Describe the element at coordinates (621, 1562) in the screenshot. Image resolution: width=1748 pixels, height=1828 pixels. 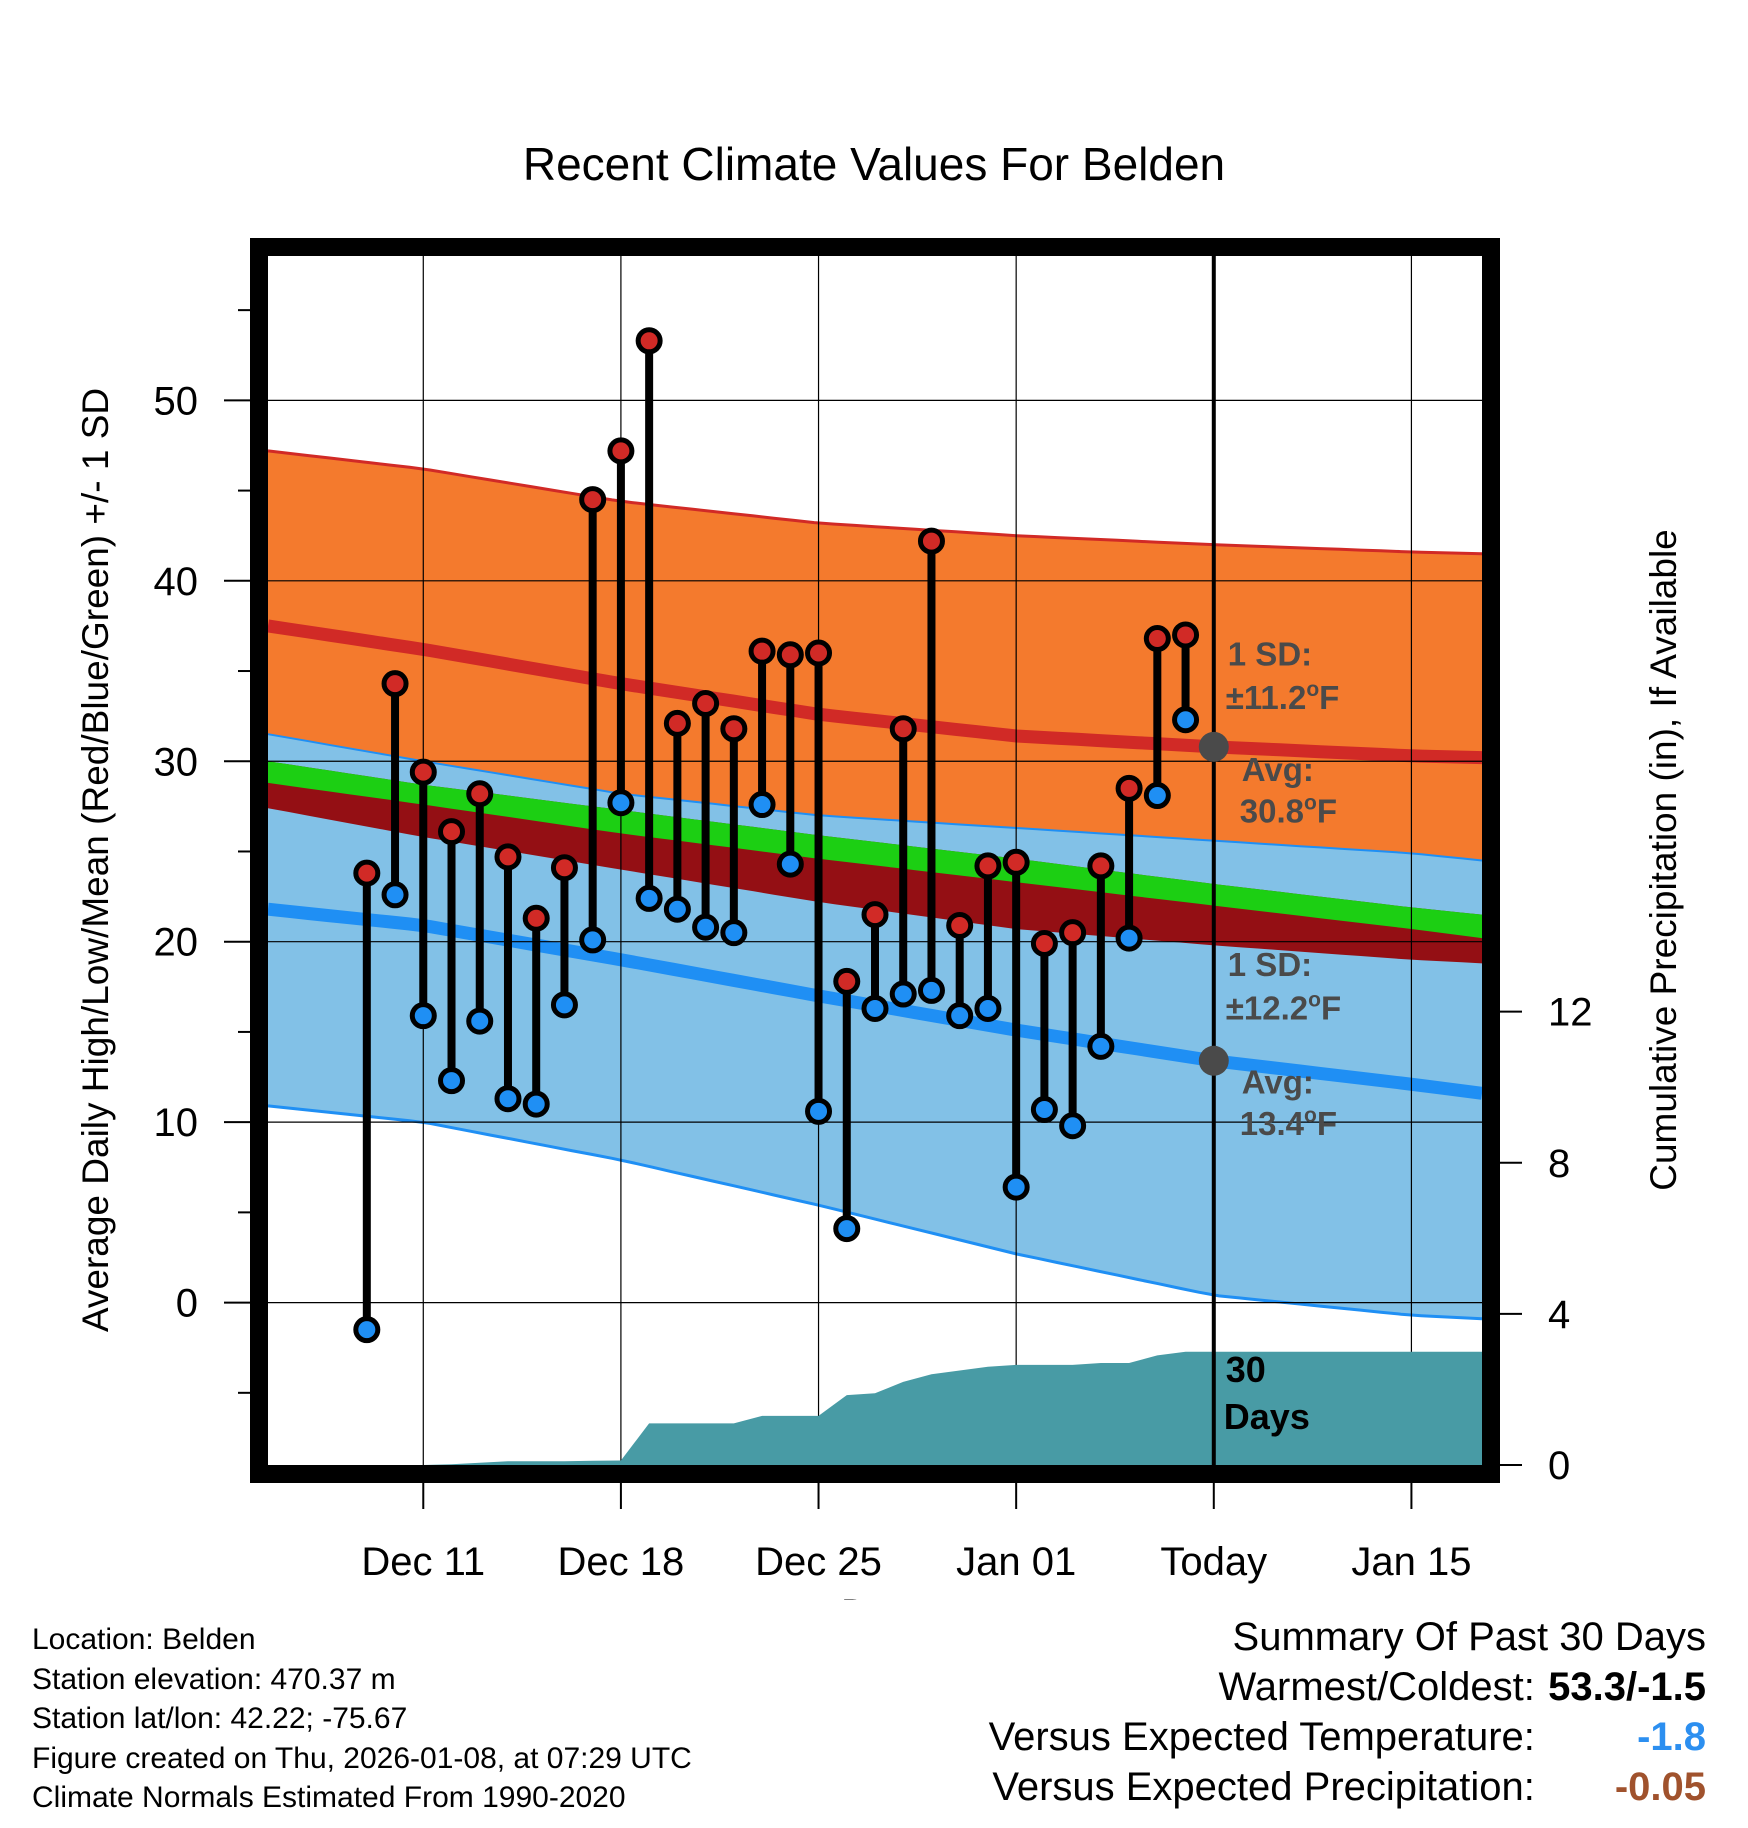
I see `x-tick-label: Dec 18` at that location.